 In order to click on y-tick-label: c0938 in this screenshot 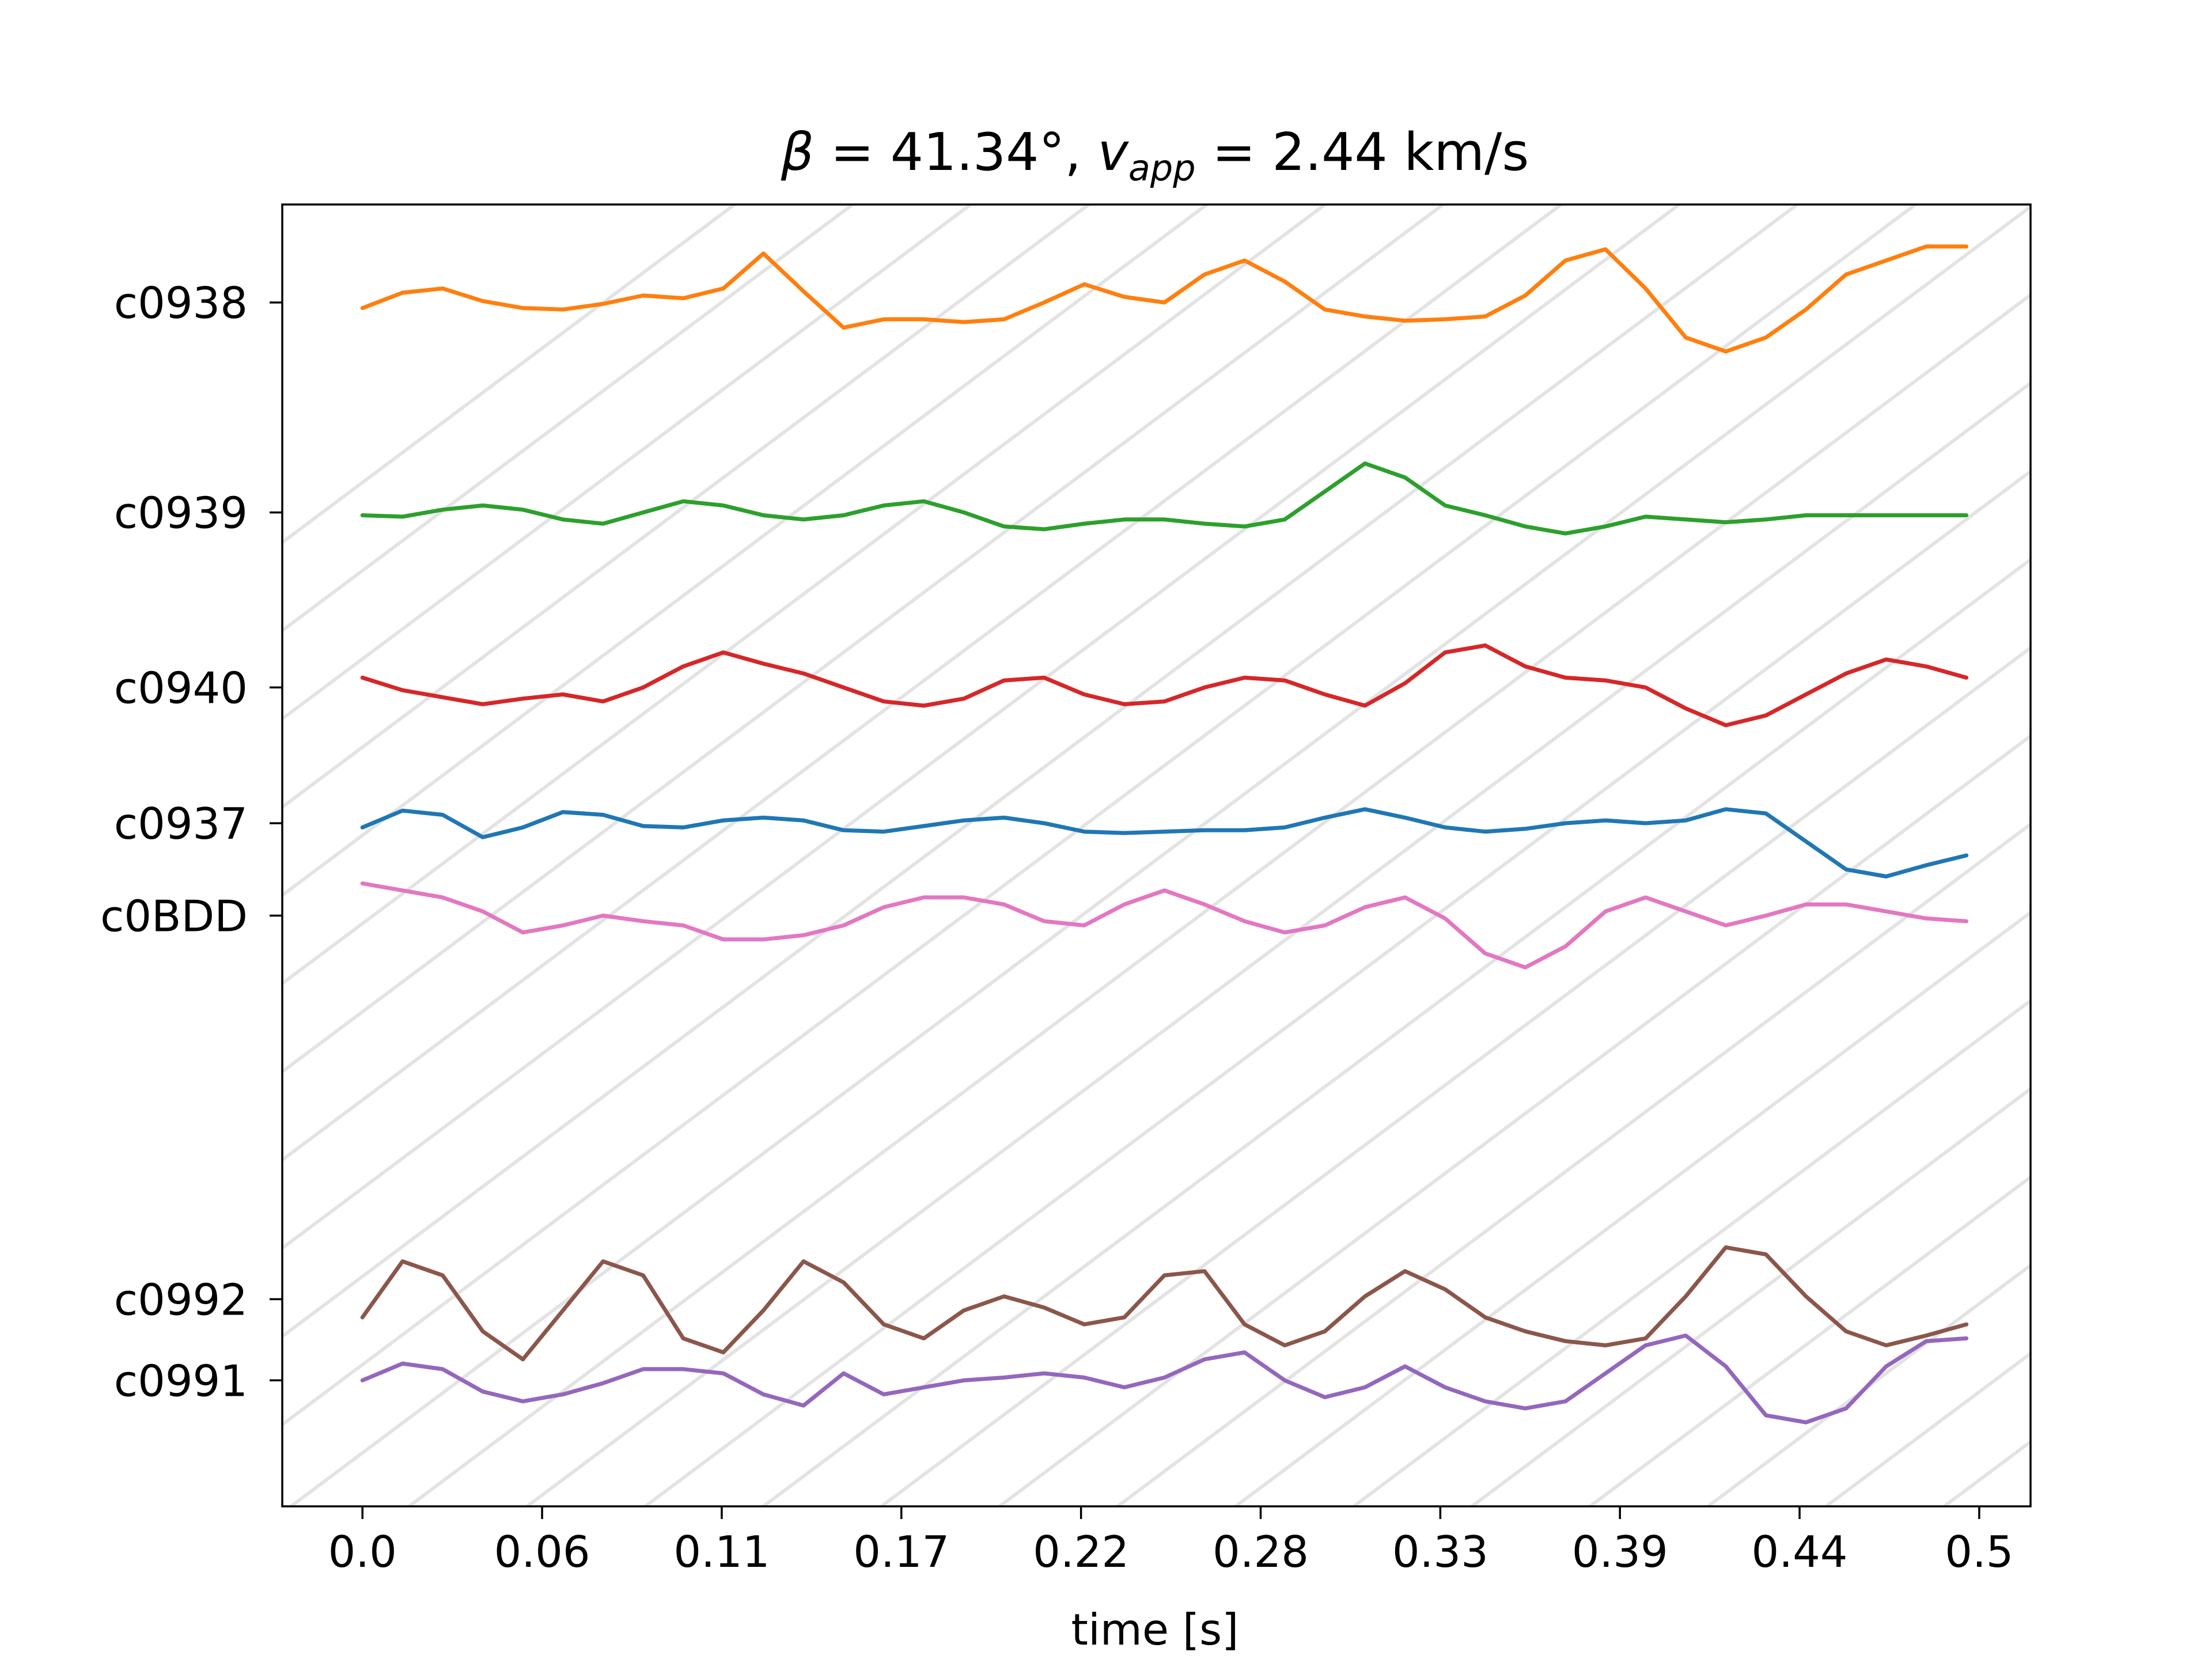, I will do `click(181, 303)`.